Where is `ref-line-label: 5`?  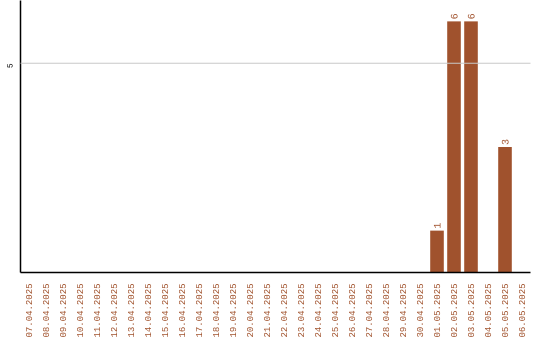
ref-line-label: 5 is located at coordinates (11, 65).